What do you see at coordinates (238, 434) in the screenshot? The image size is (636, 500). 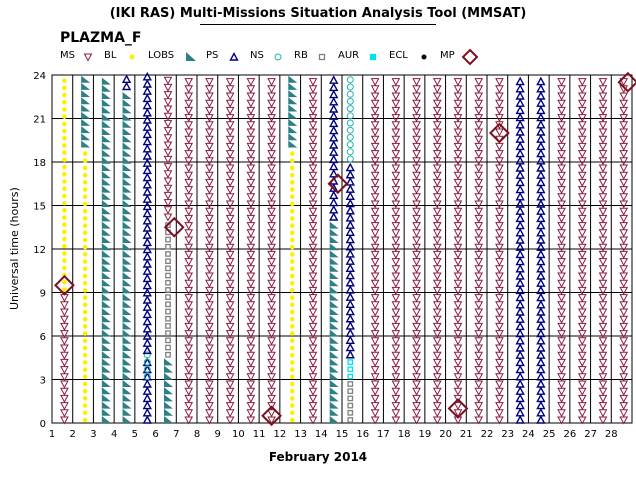 I see `x-tick-label: 10` at bounding box center [238, 434].